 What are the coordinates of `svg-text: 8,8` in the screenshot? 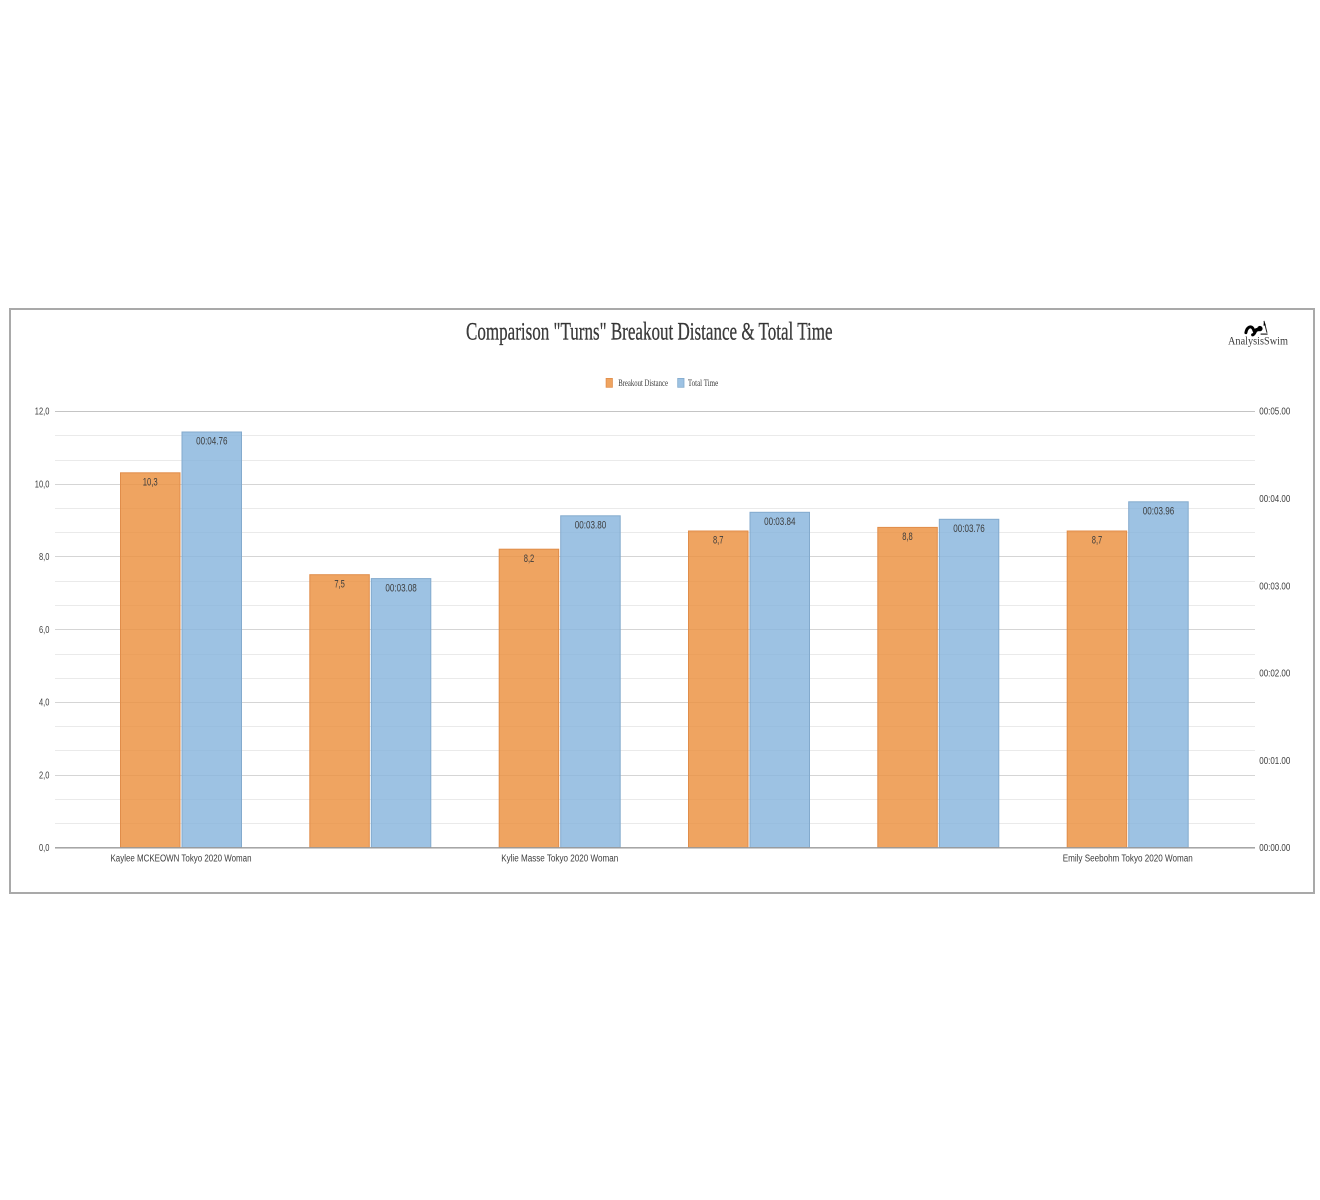 It's located at (907, 537).